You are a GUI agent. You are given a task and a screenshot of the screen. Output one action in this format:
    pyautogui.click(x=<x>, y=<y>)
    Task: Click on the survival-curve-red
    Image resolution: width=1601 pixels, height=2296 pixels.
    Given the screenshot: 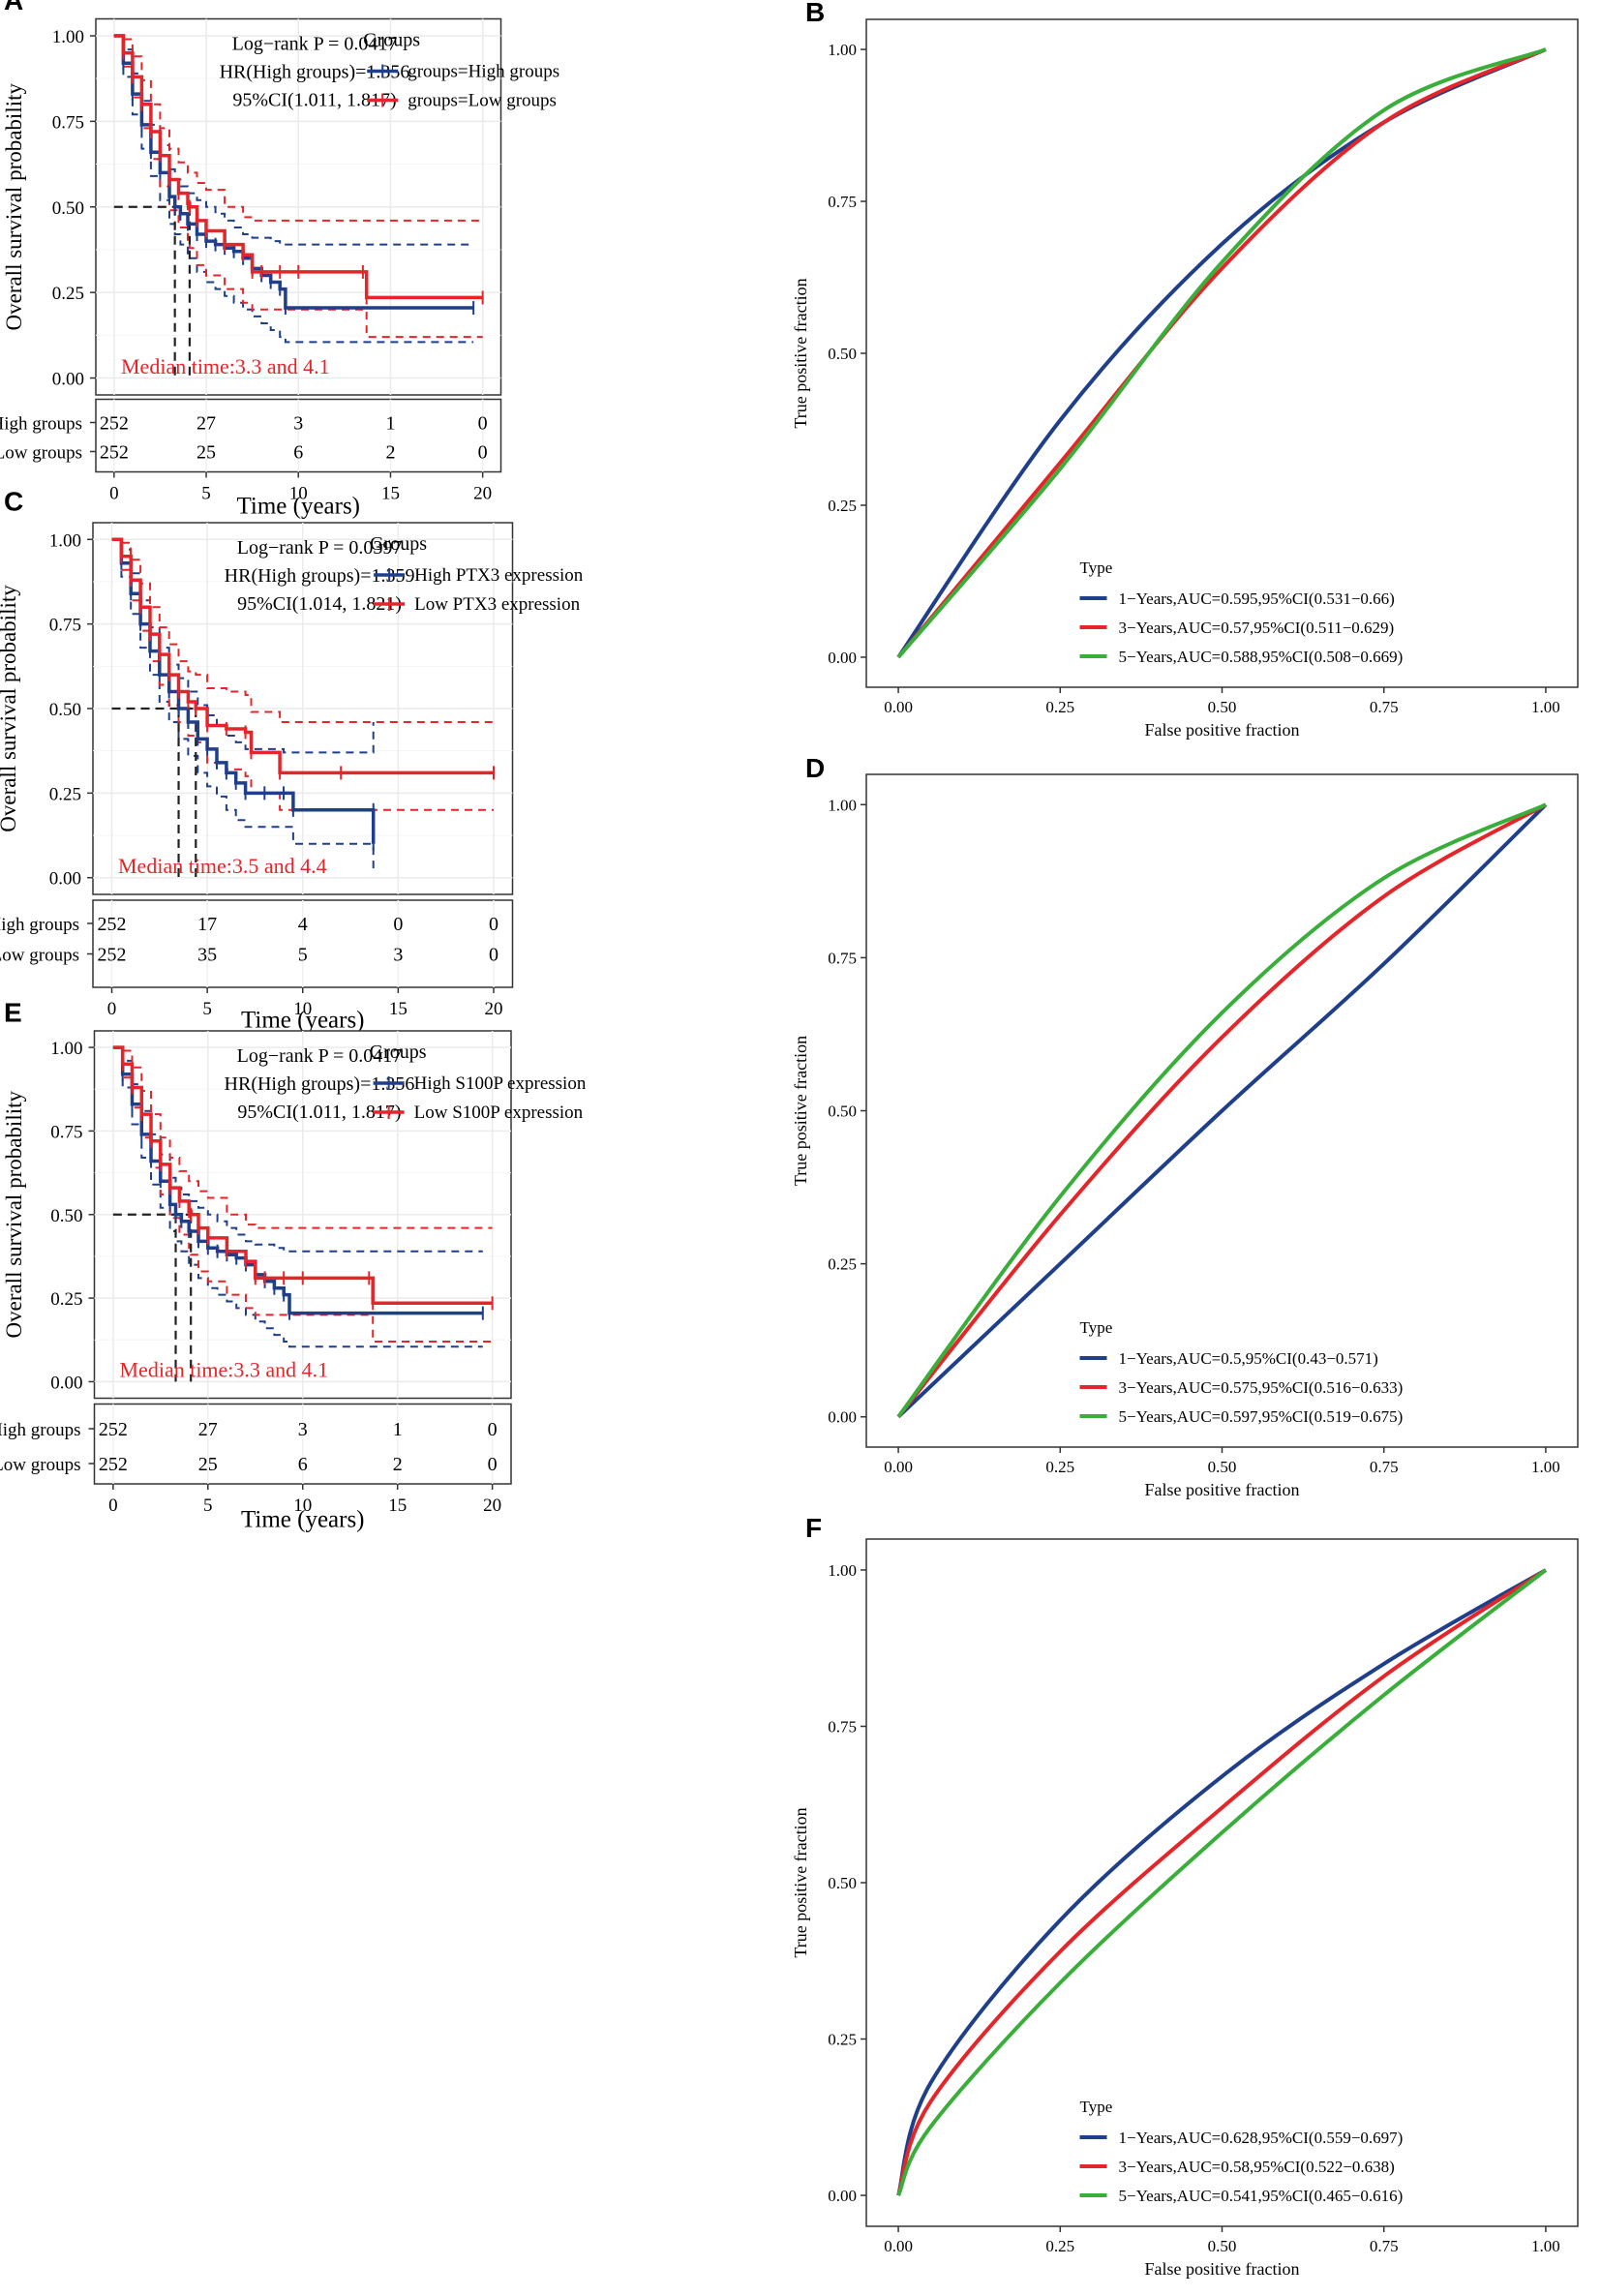 What is the action you would take?
    pyautogui.click(x=302, y=656)
    